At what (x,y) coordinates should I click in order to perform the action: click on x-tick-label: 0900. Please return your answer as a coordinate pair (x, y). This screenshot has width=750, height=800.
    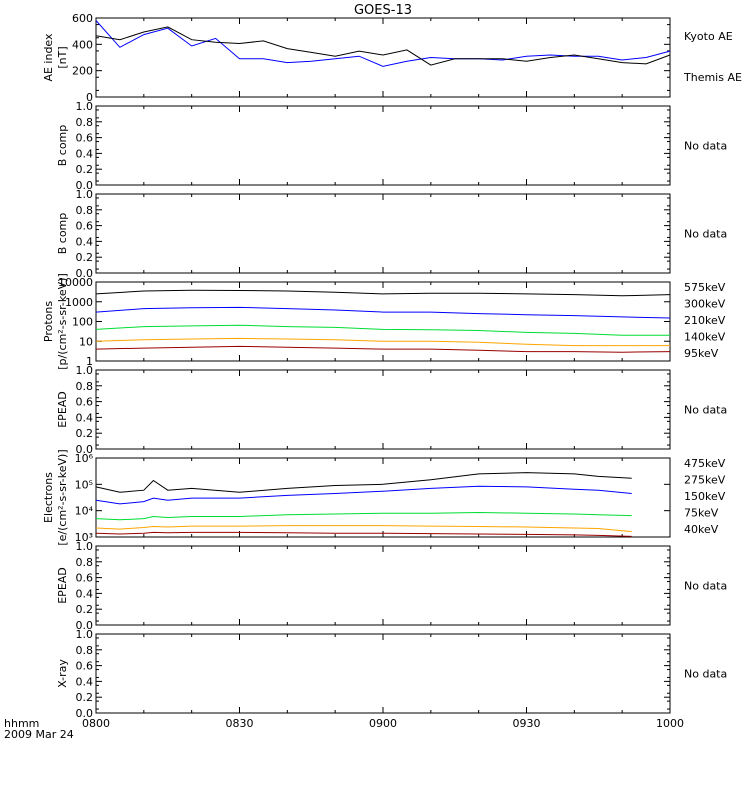
    Looking at the image, I should click on (383, 723).